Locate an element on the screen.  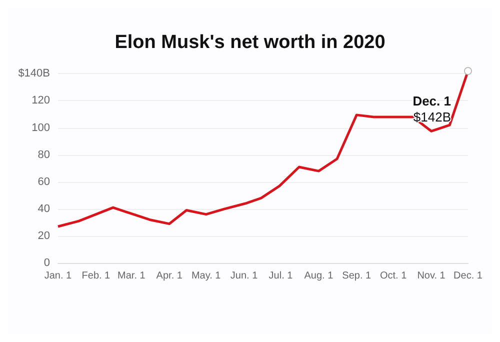
y-tick-label: 80 is located at coordinates (44, 154).